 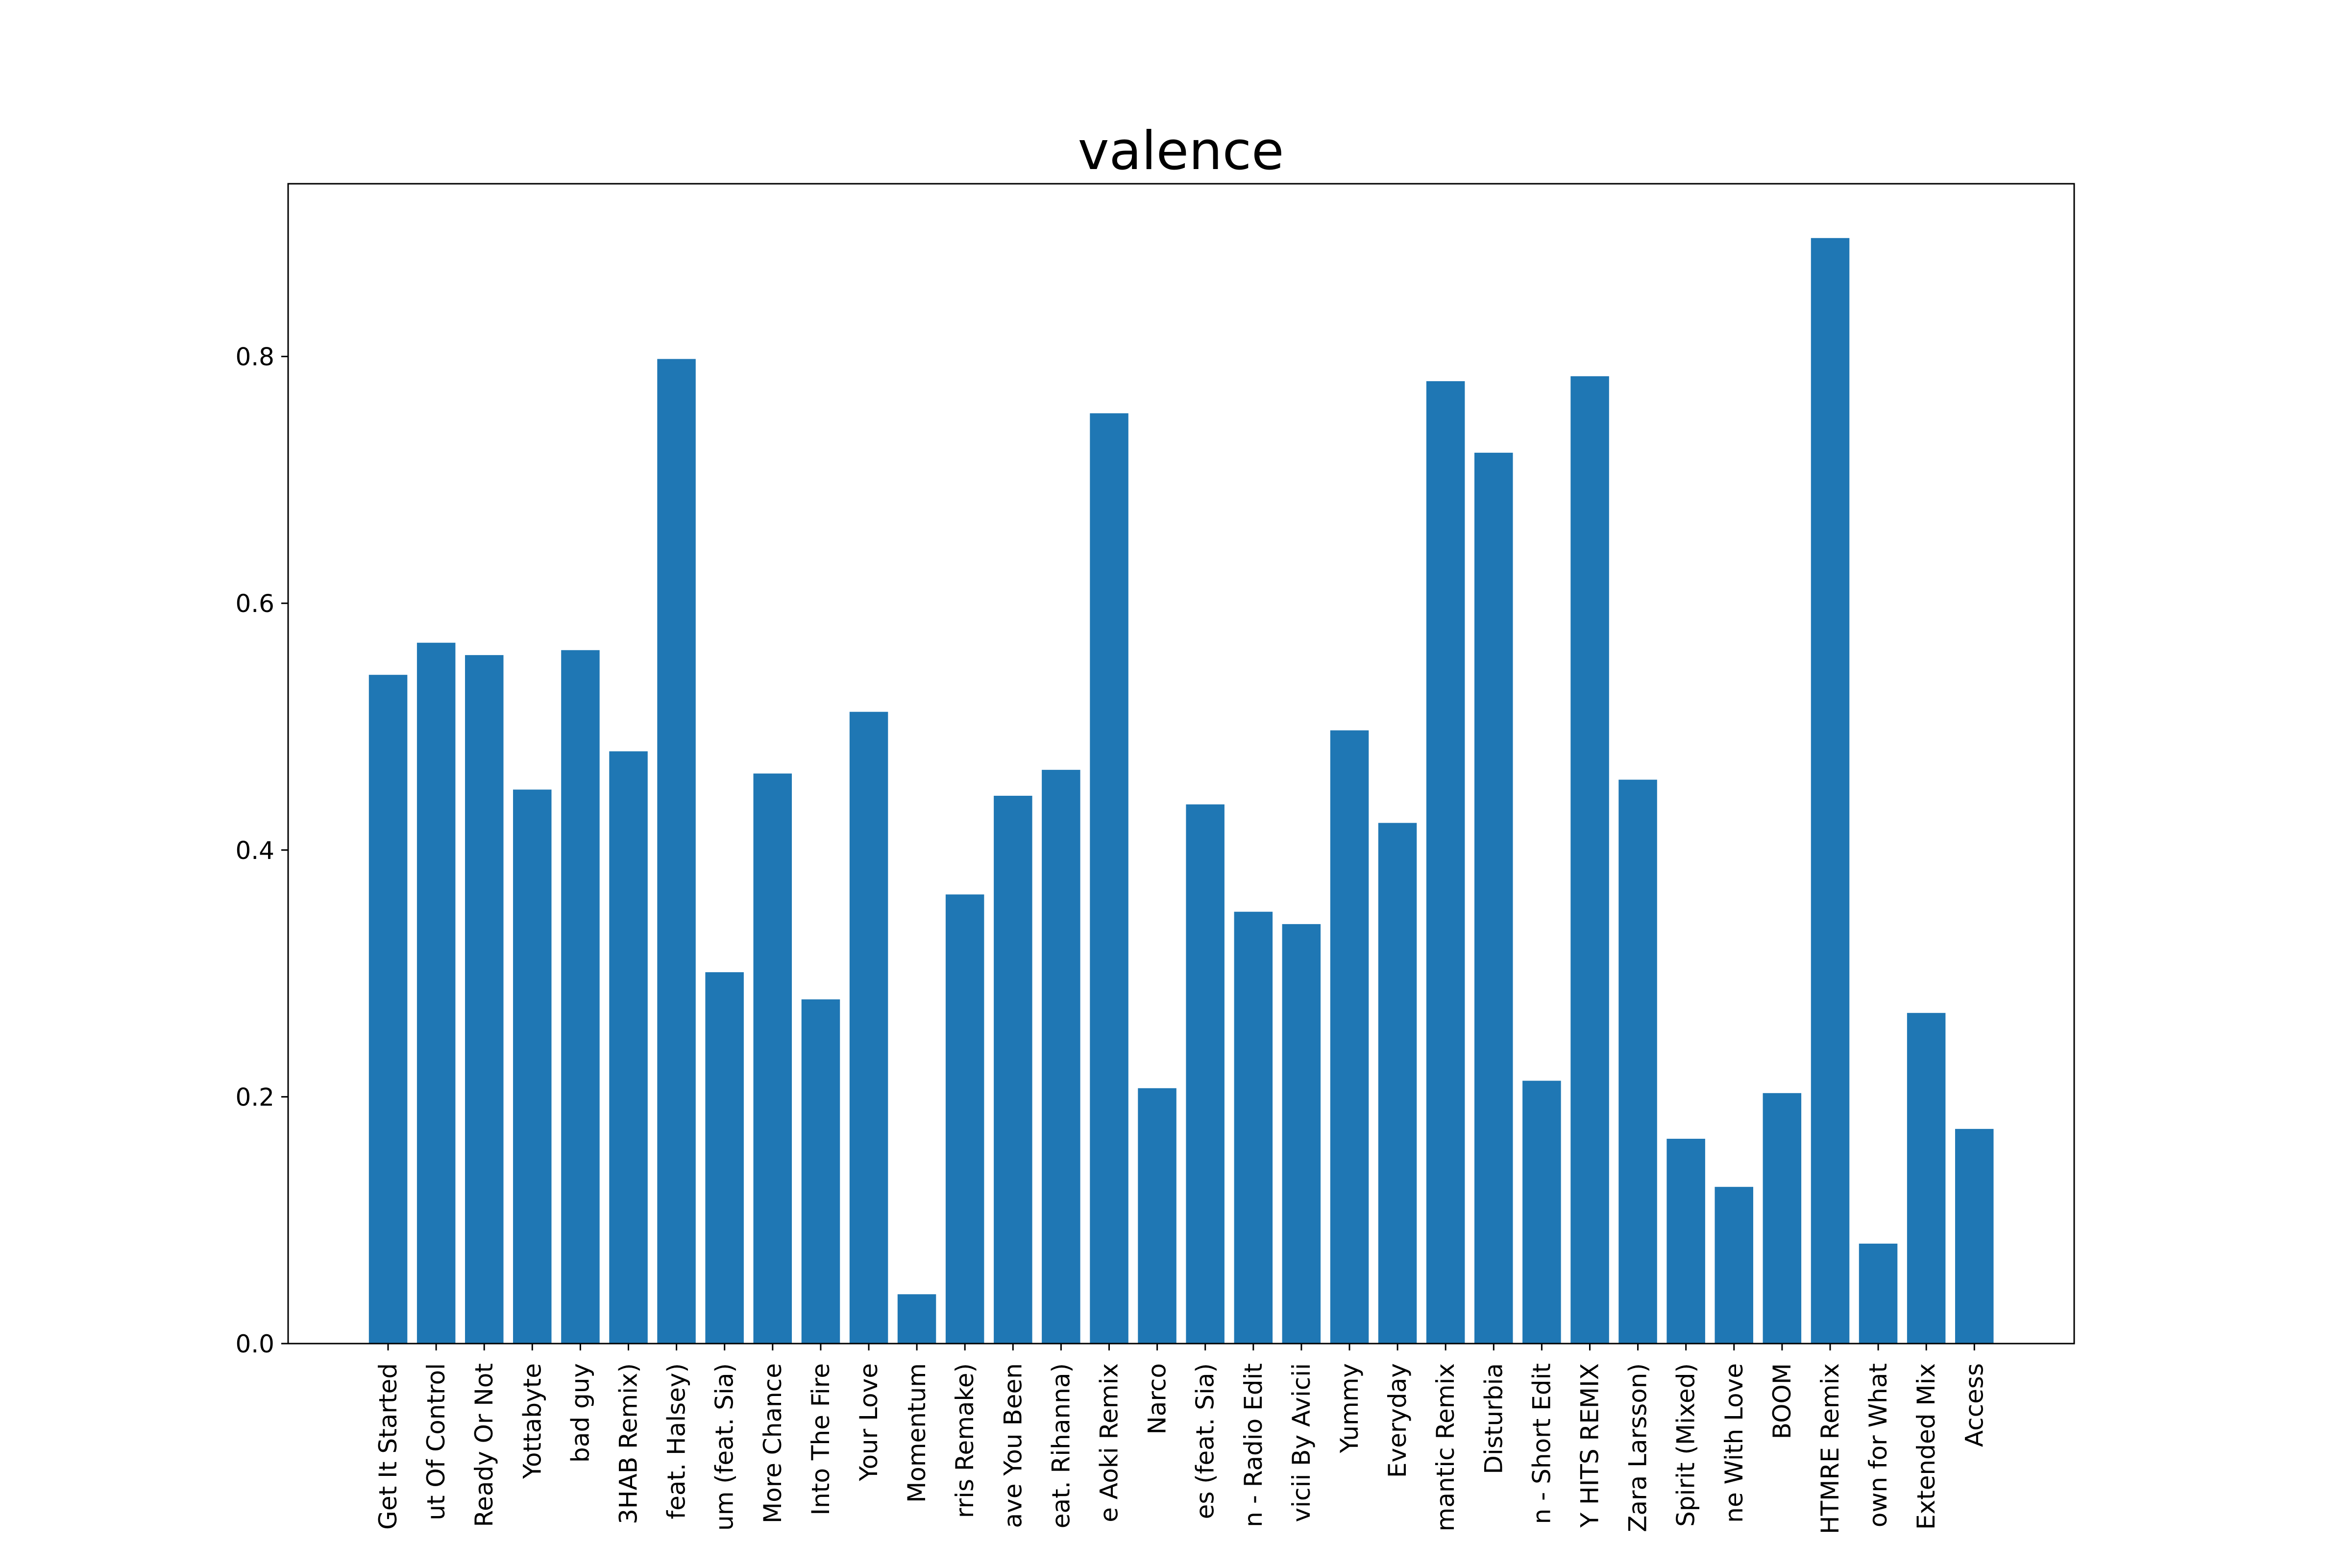 What do you see at coordinates (254, 1097) in the screenshot?
I see `y-tick-label-1: 0.2` at bounding box center [254, 1097].